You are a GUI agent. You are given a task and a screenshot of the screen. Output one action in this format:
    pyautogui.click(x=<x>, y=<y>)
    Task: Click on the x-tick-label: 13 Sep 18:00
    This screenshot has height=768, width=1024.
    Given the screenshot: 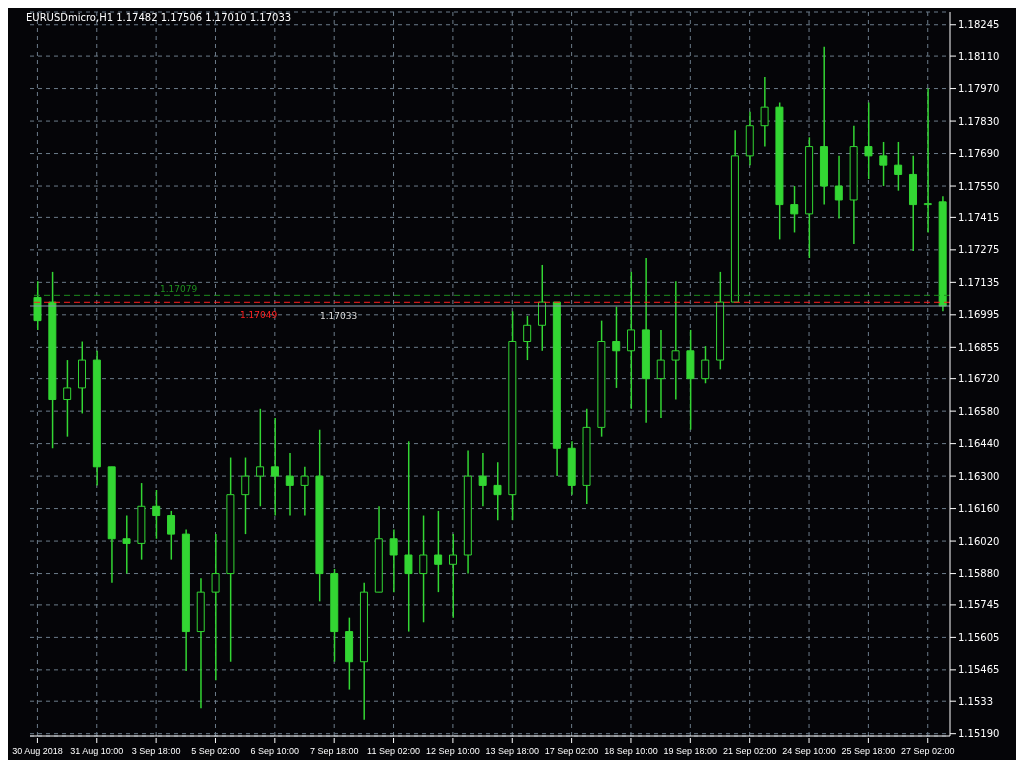 What is the action you would take?
    pyautogui.click(x=512, y=751)
    